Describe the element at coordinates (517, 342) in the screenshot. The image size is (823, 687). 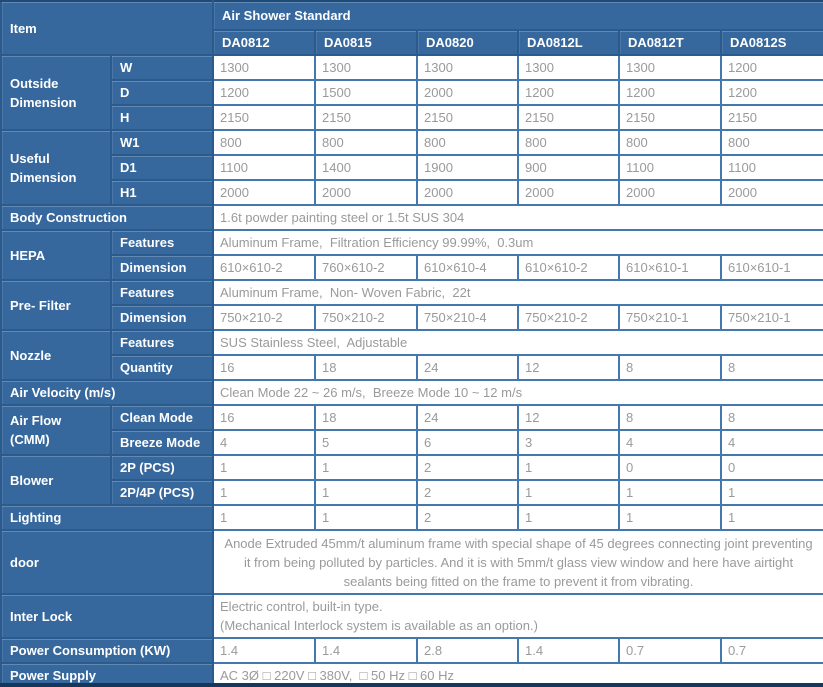
I see `value-cell-nozzle-features: SUS Stainless Steel, Adjustable` at that location.